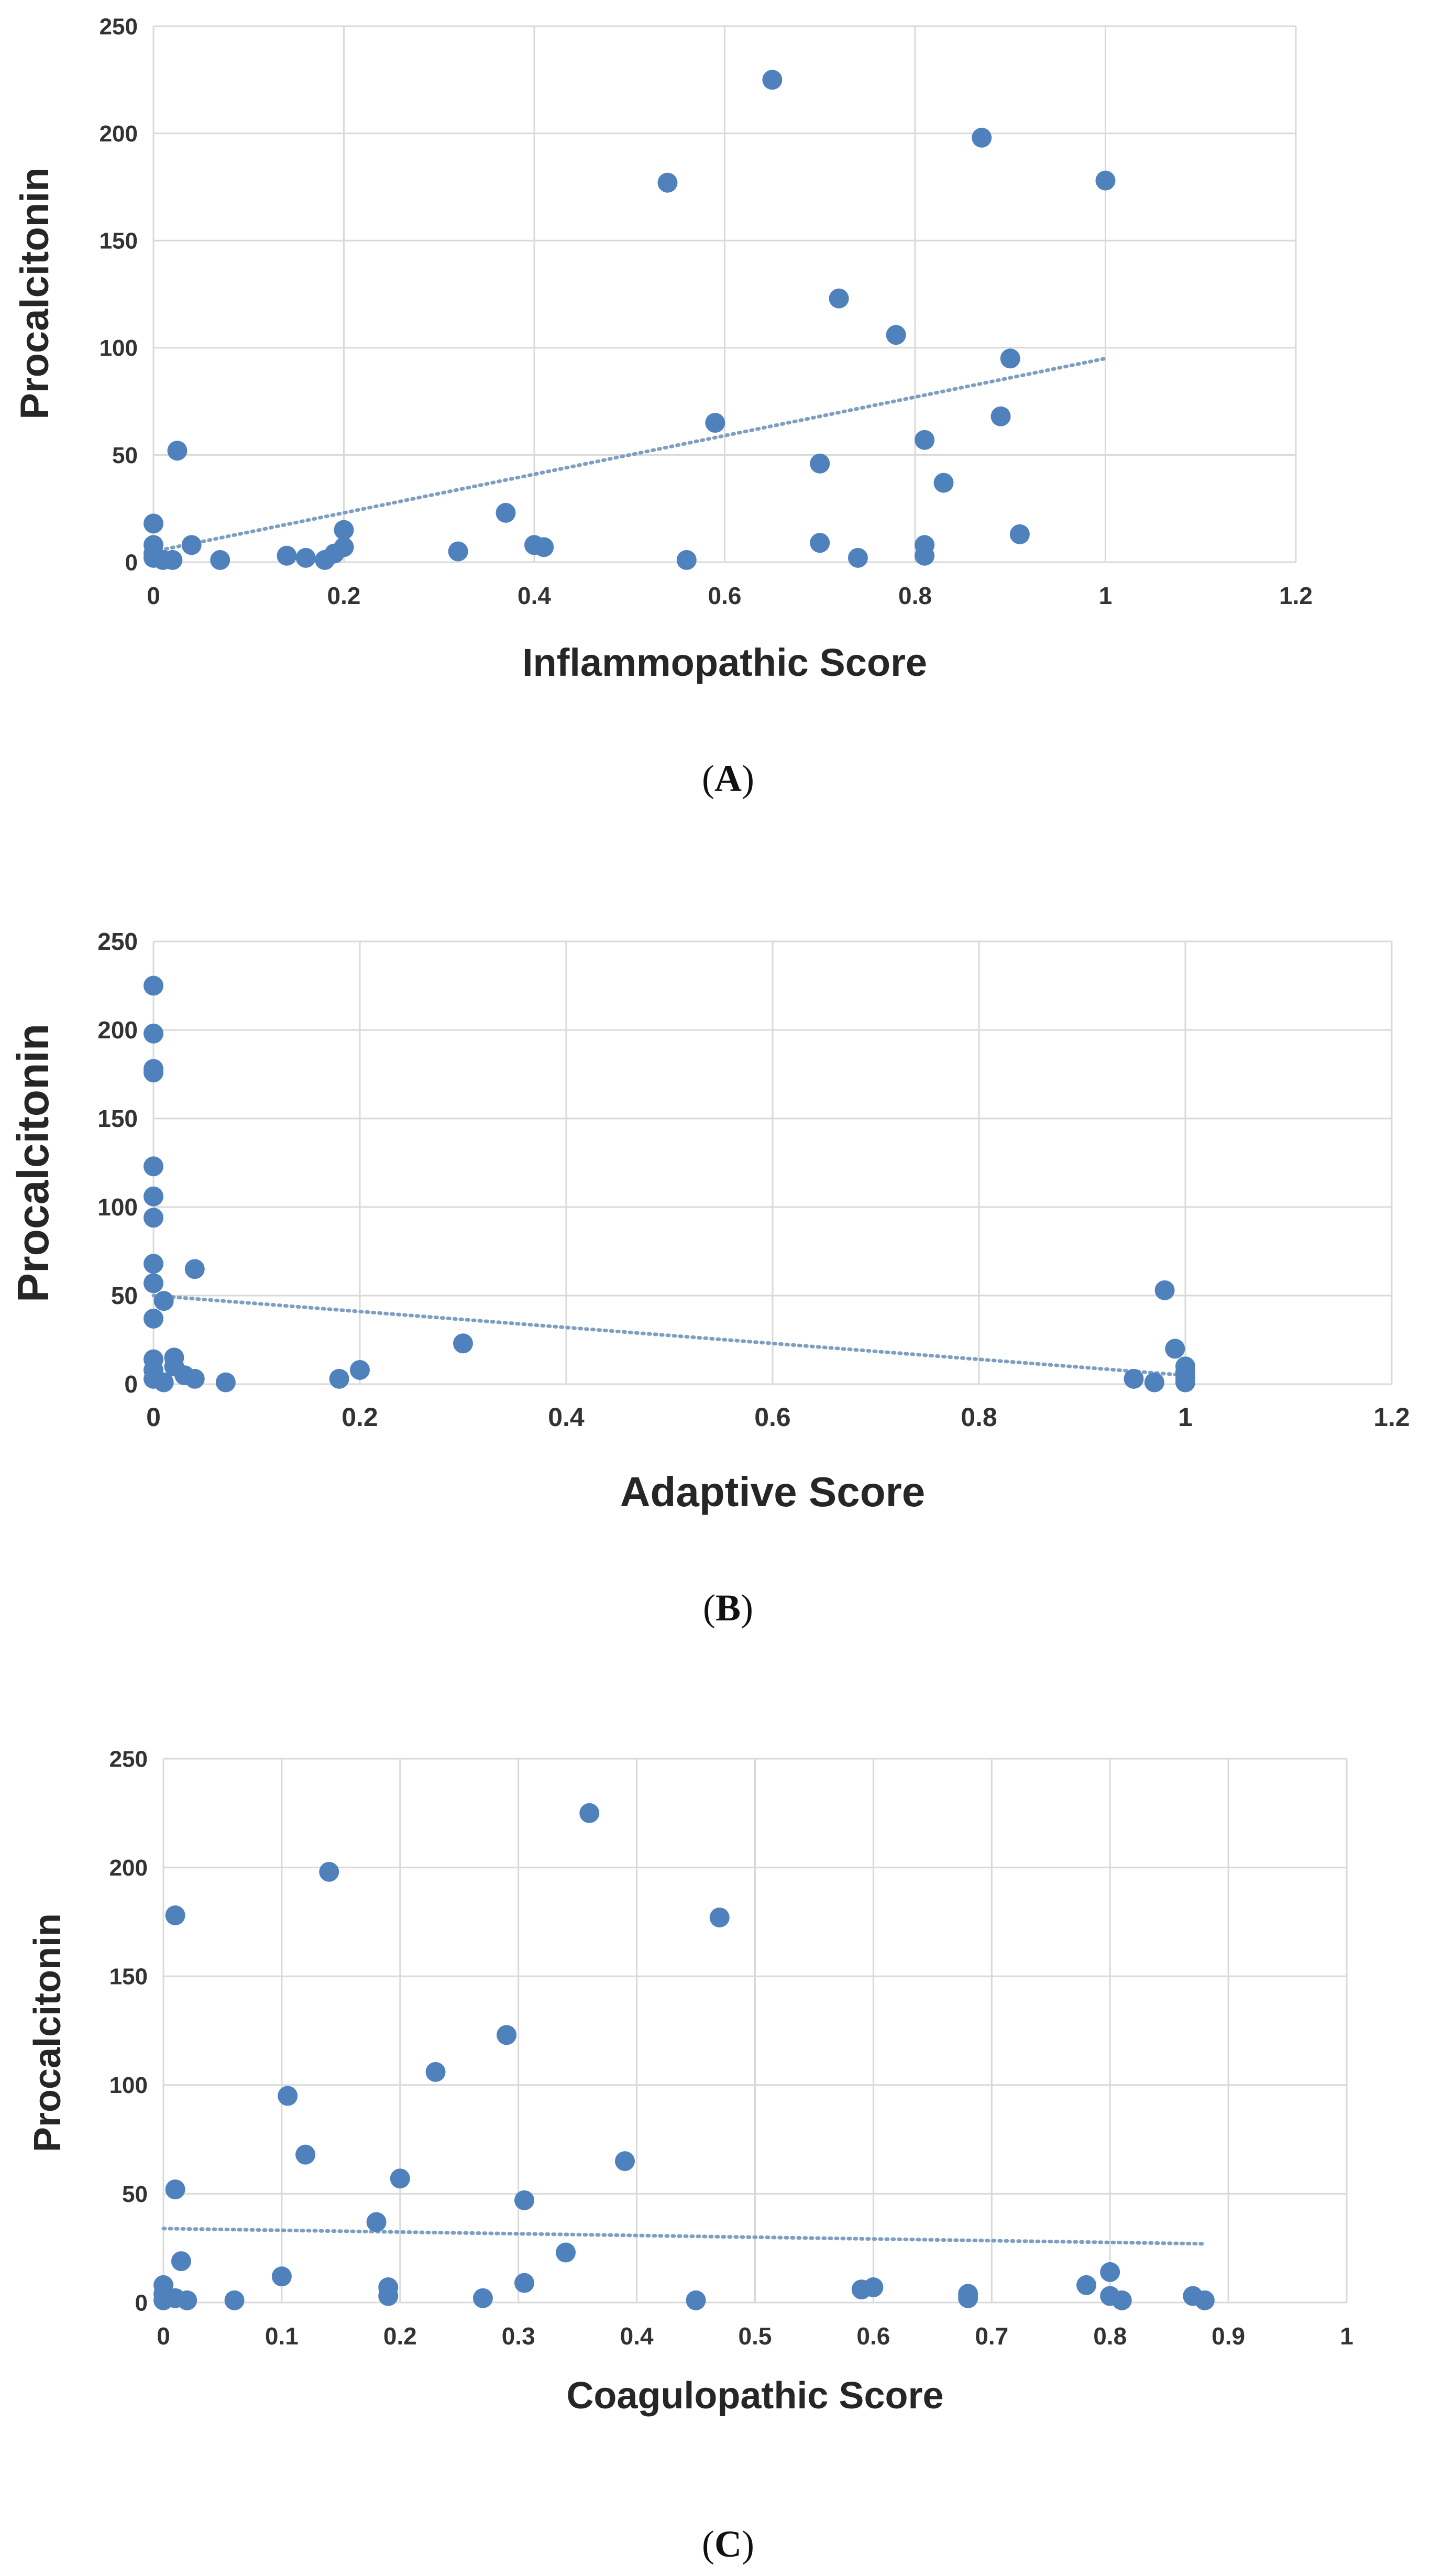 The width and height of the screenshot is (1453, 2576). What do you see at coordinates (748, 778) in the screenshot?
I see `panel-label-close: )` at bounding box center [748, 778].